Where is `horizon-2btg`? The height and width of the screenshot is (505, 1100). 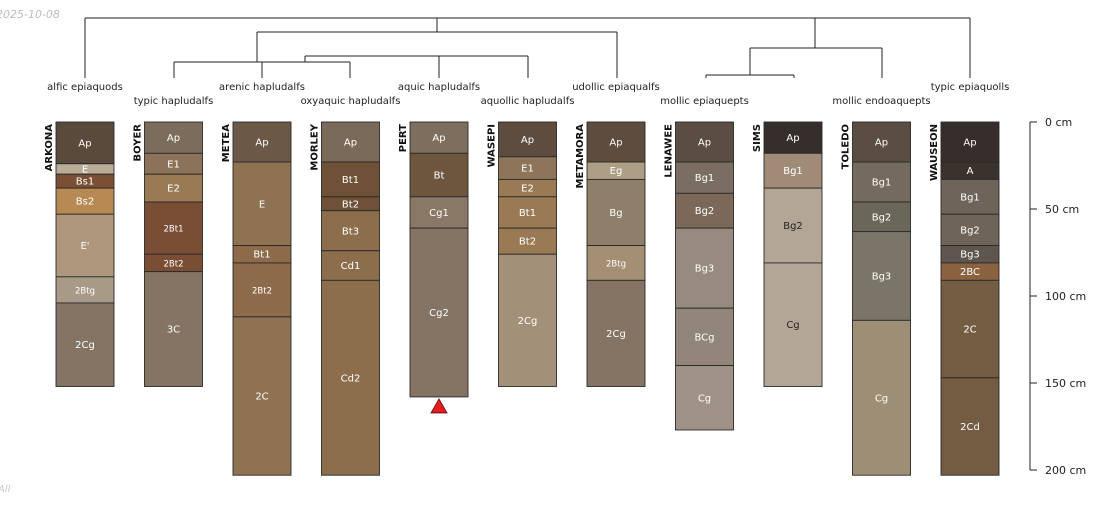
horizon-2btg is located at coordinates (616, 263).